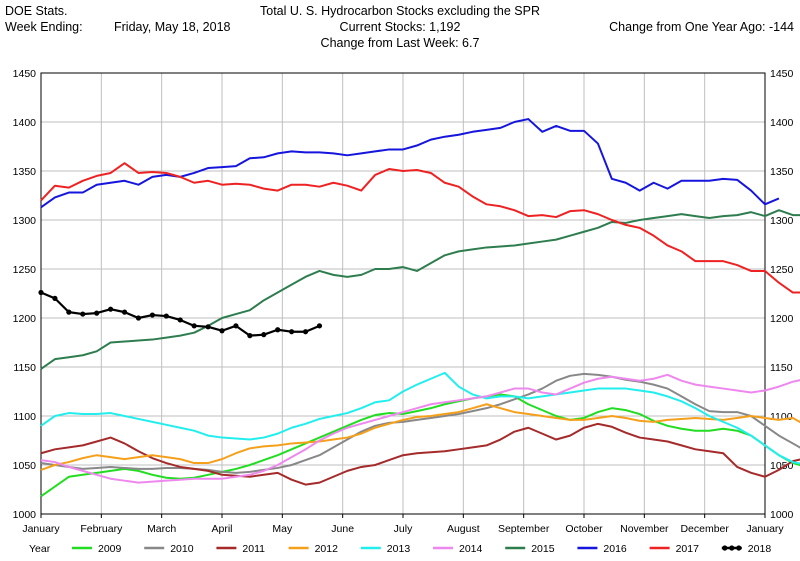 The image size is (800, 561). Describe the element at coordinates (400, 43) in the screenshot. I see `change-last-week: Change from Last Week: 6.7` at that location.